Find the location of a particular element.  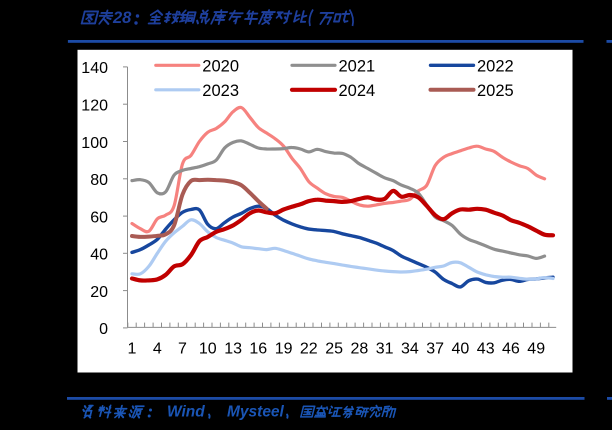

svg-text: 31 is located at coordinates (385, 349).